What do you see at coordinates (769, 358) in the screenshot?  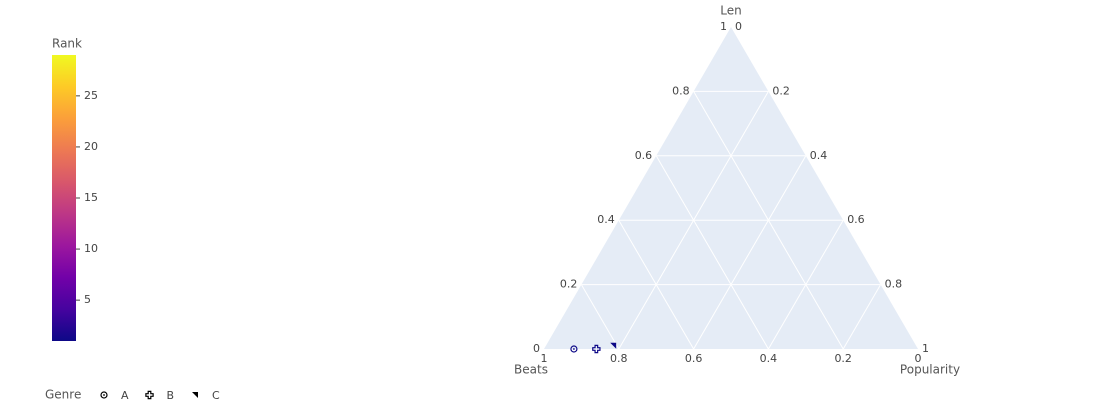 I see `b-tick-label: 0.4` at bounding box center [769, 358].